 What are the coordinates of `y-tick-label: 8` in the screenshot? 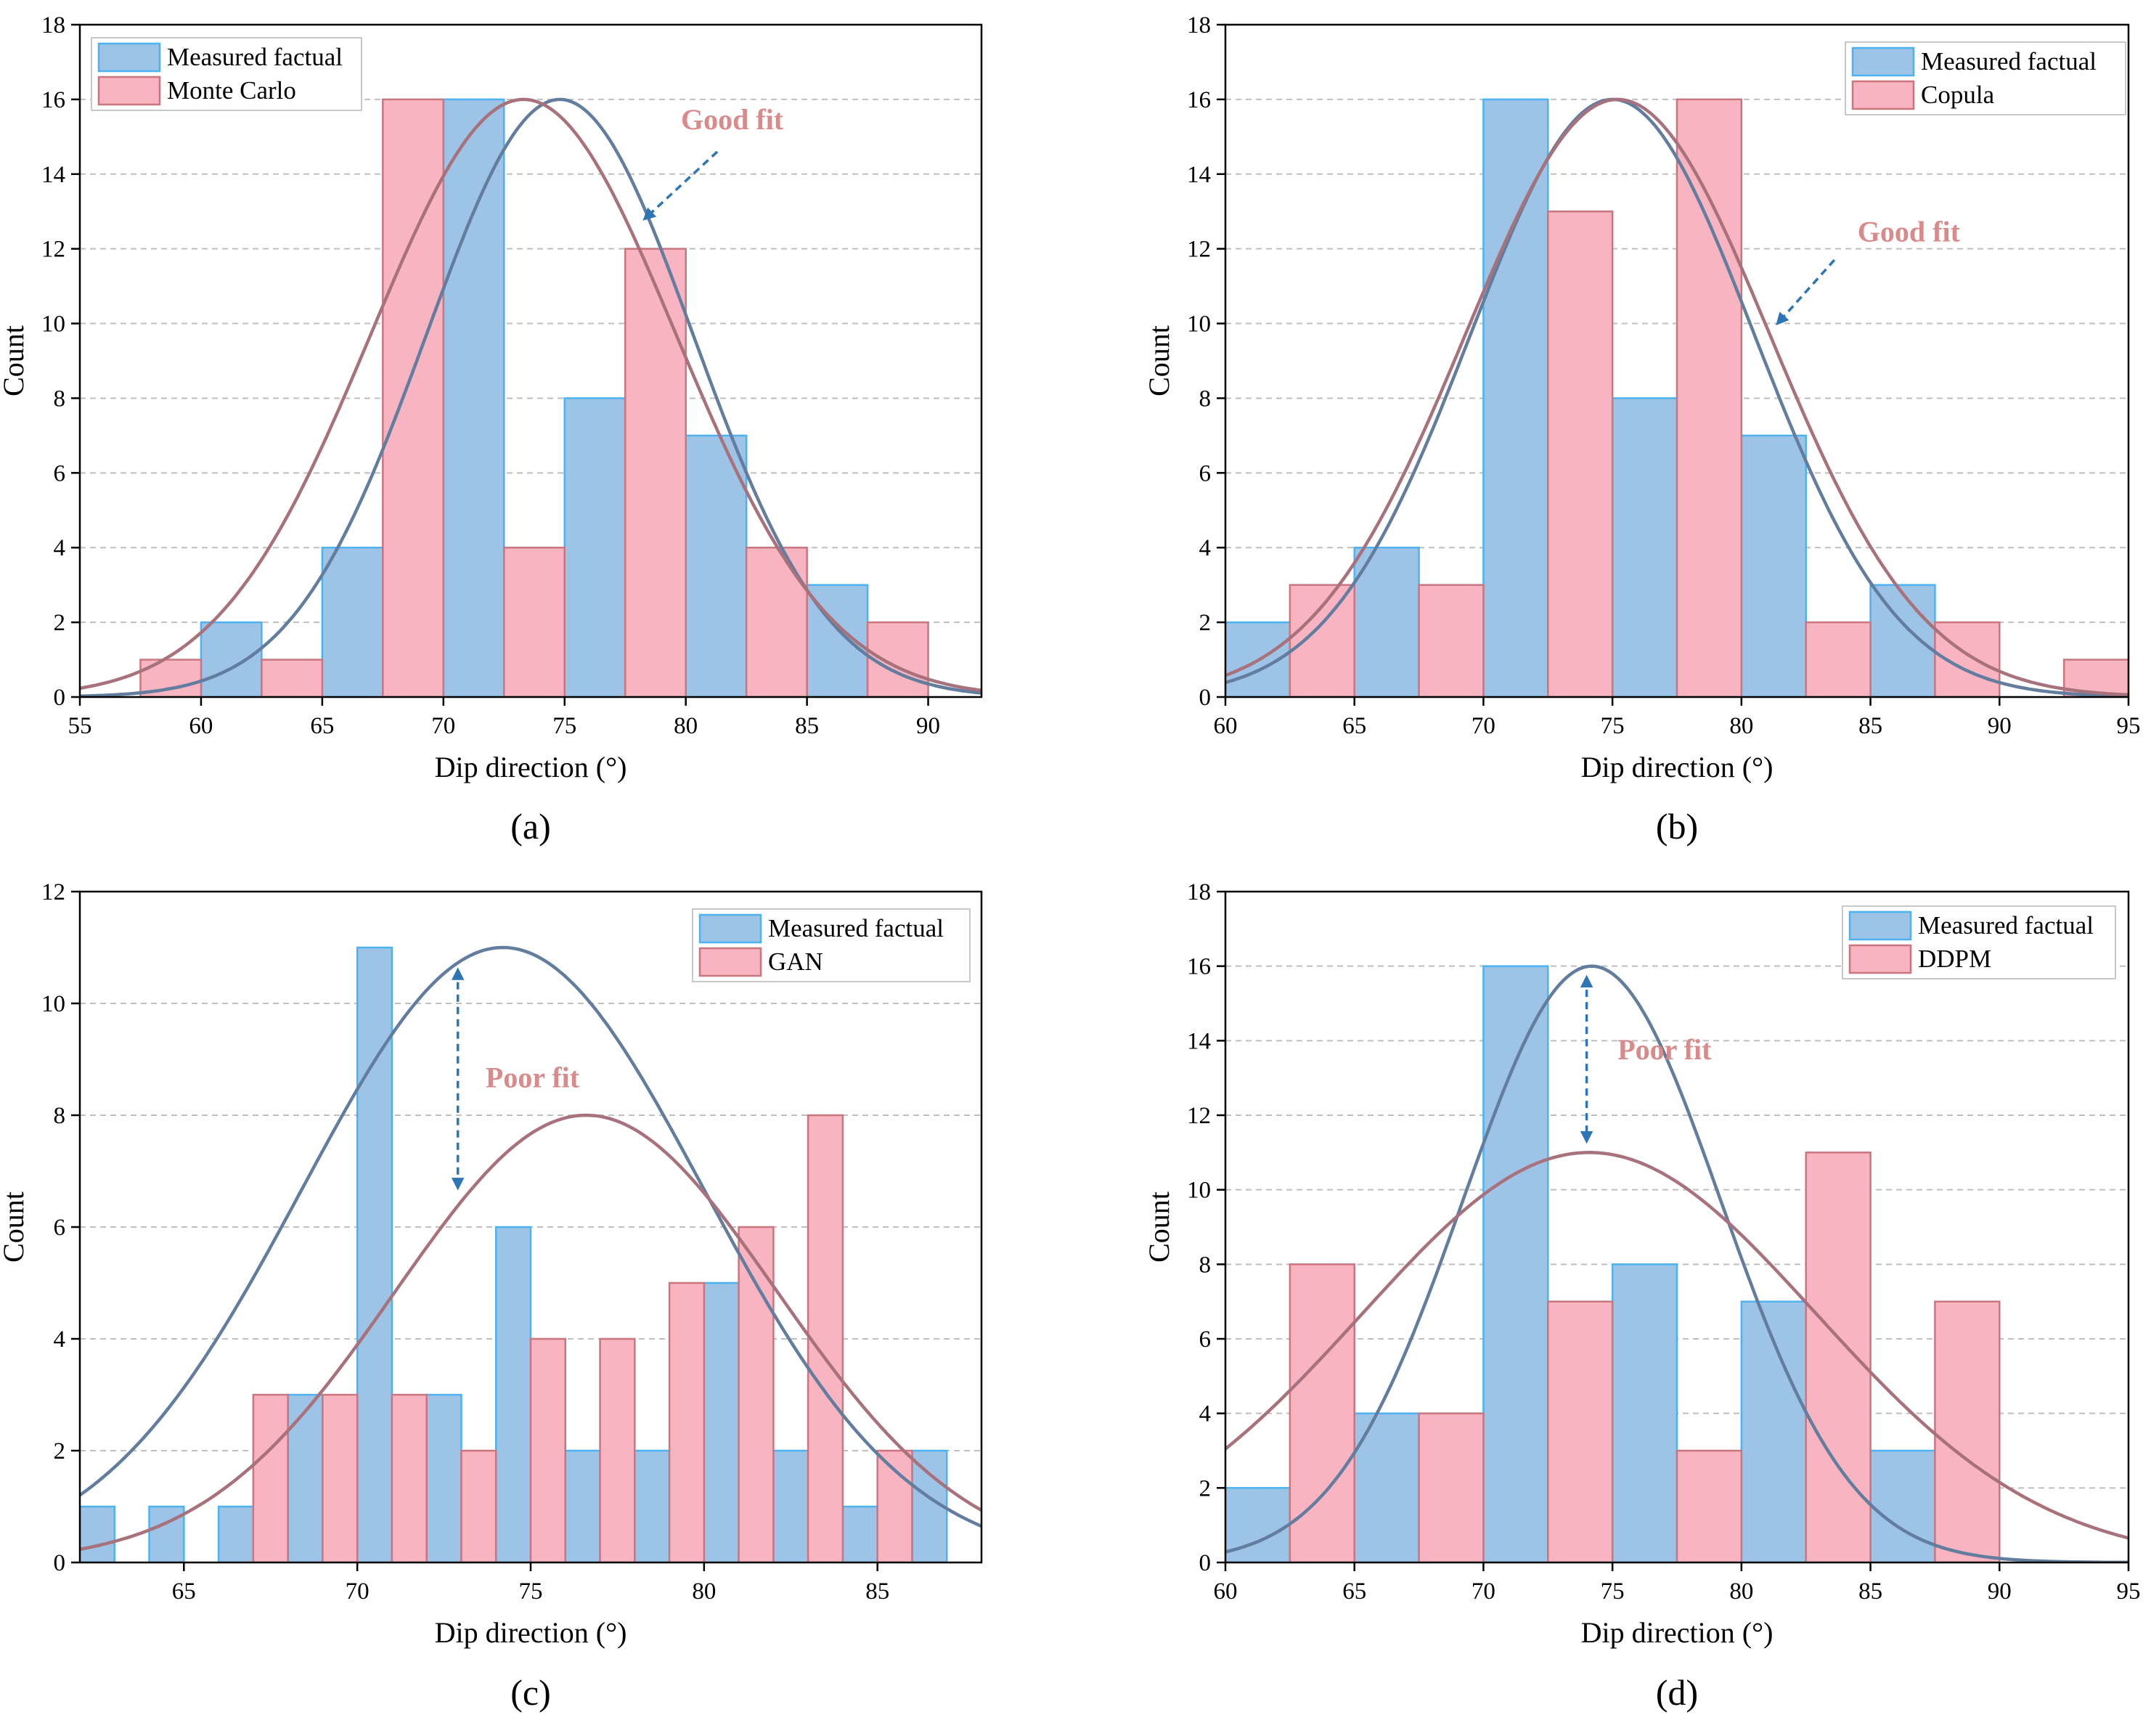 It's located at (60, 399).